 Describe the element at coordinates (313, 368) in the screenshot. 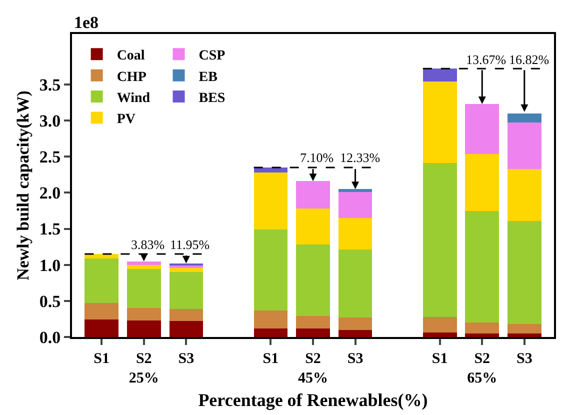

I see `x-tick-label: S2 45%` at that location.